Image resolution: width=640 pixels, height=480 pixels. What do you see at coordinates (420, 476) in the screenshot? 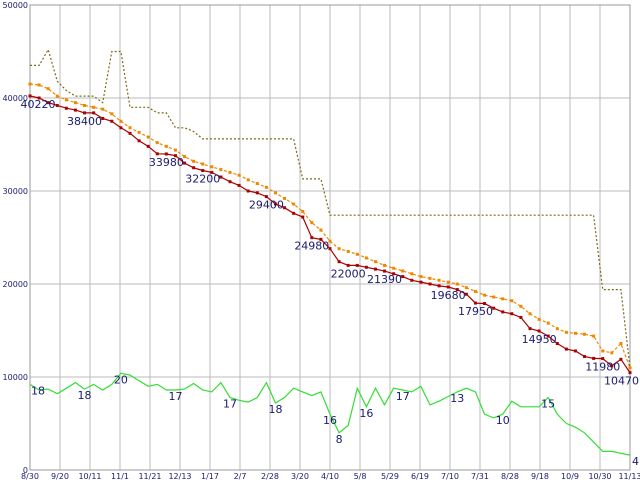
I see `x-tick-label: 6/19` at bounding box center [420, 476].